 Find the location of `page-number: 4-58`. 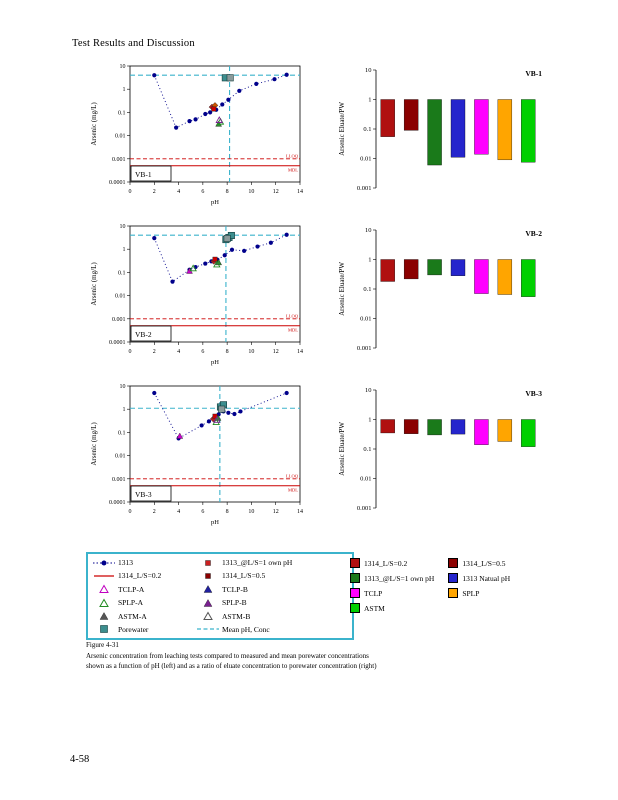

page-number: 4-58 is located at coordinates (80, 759).